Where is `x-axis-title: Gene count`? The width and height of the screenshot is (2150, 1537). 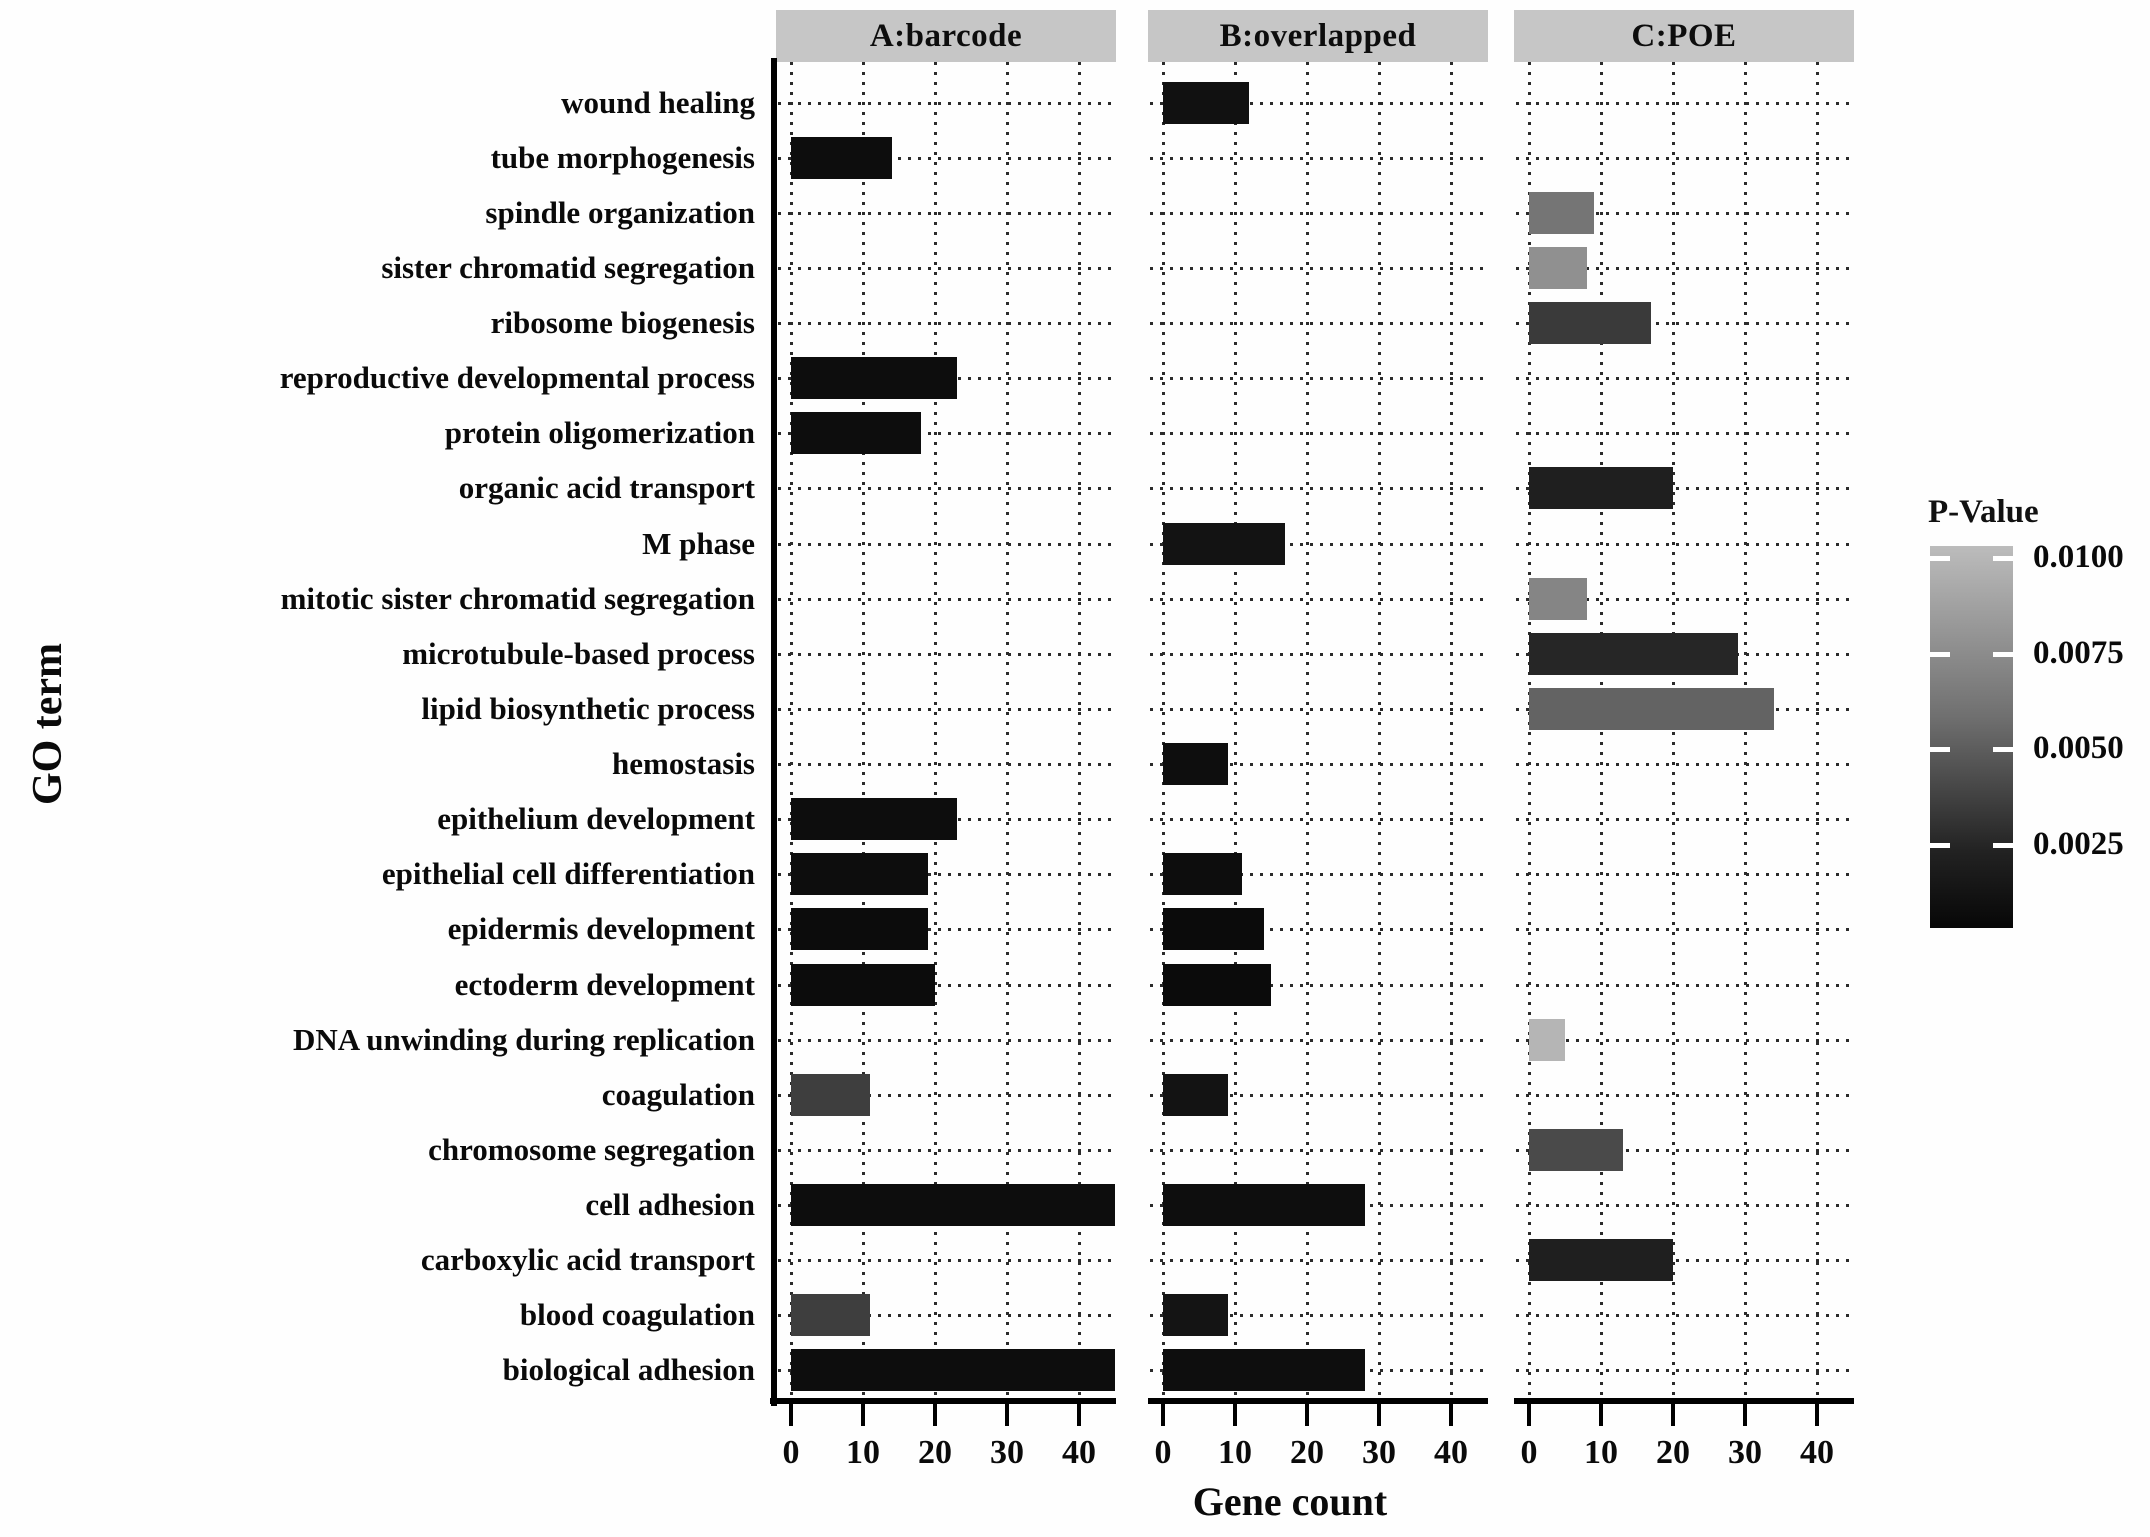
x-axis-title: Gene count is located at coordinates (1290, 1501).